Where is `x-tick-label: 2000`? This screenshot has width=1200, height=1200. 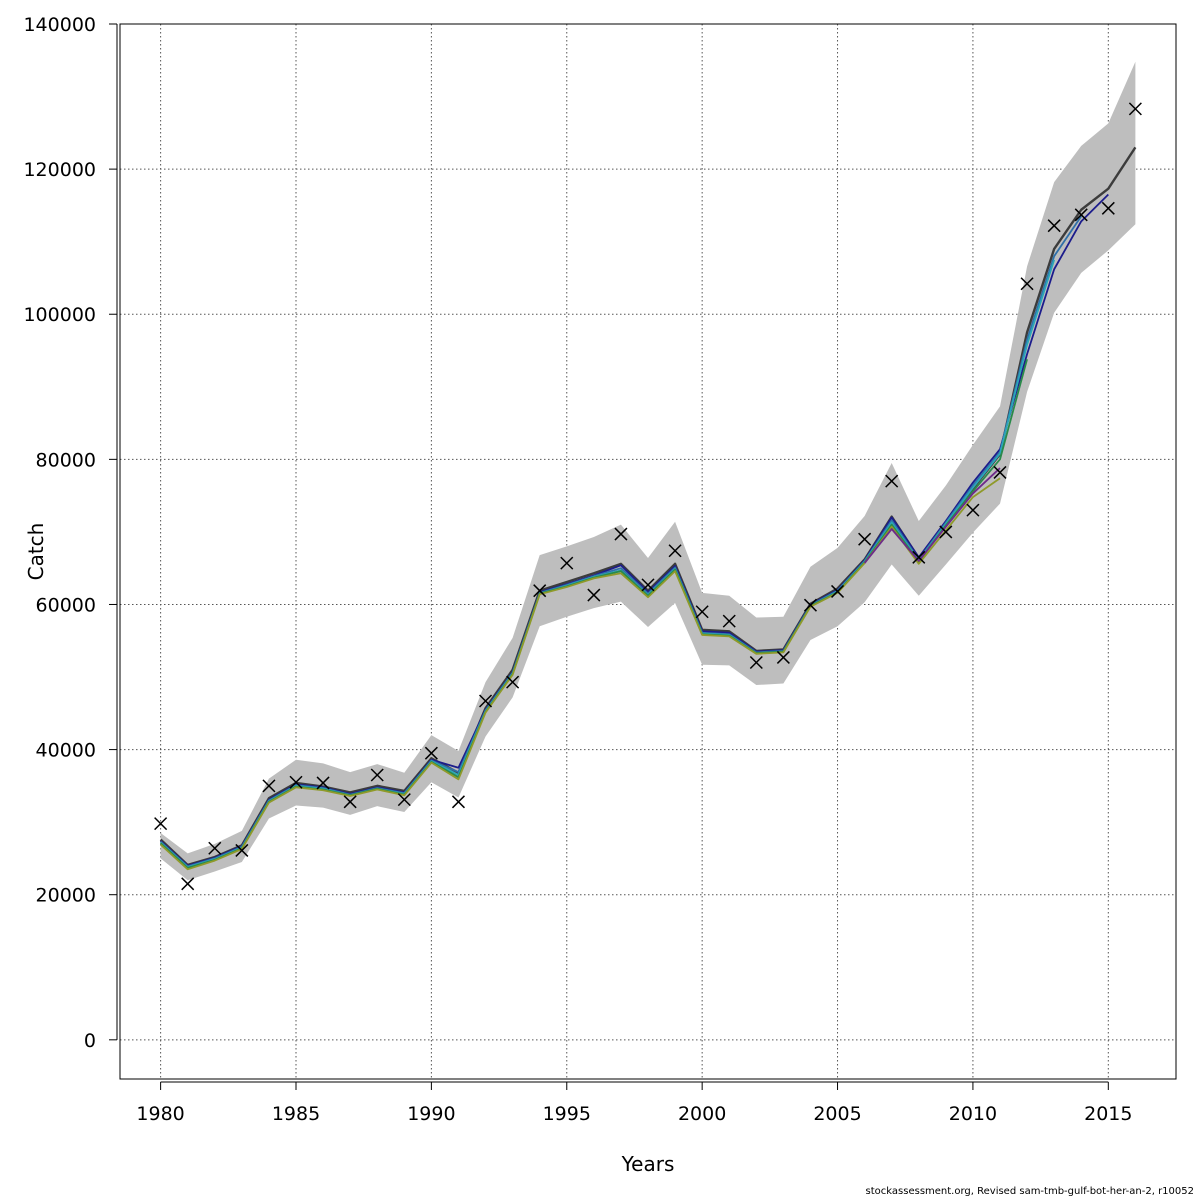
x-tick-label: 2000 is located at coordinates (702, 1114).